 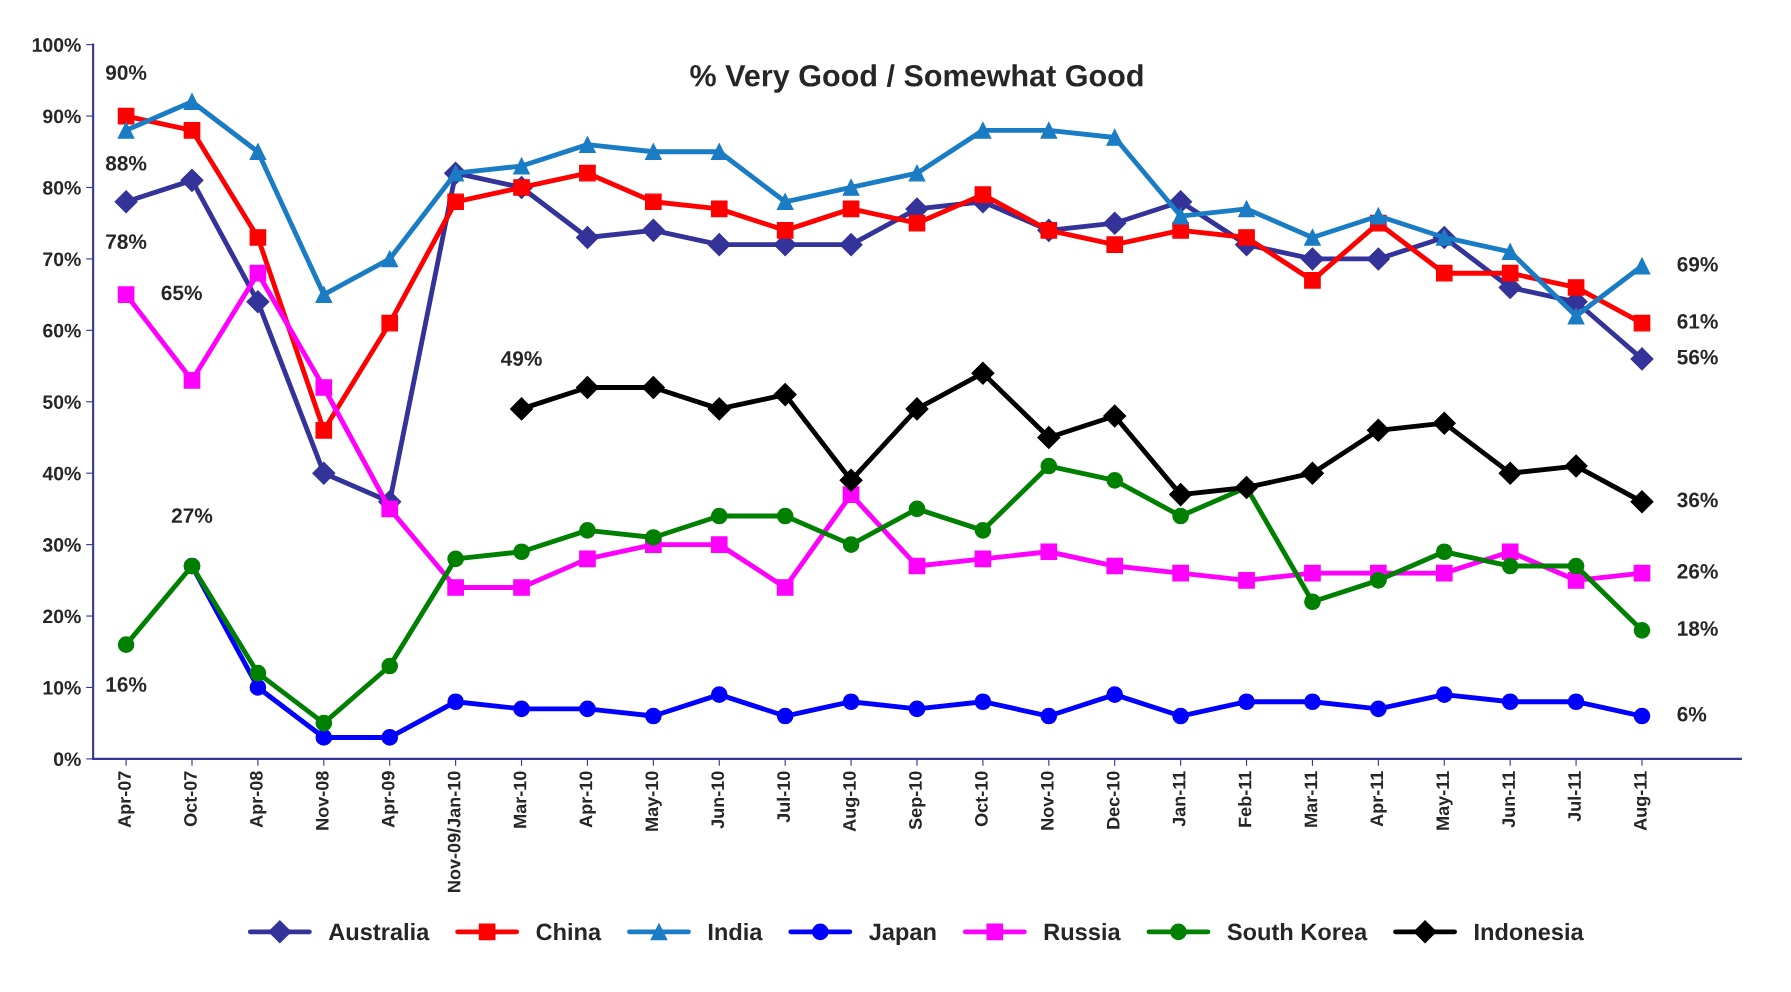 What do you see at coordinates (735, 931) in the screenshot?
I see `legend-label: India` at bounding box center [735, 931].